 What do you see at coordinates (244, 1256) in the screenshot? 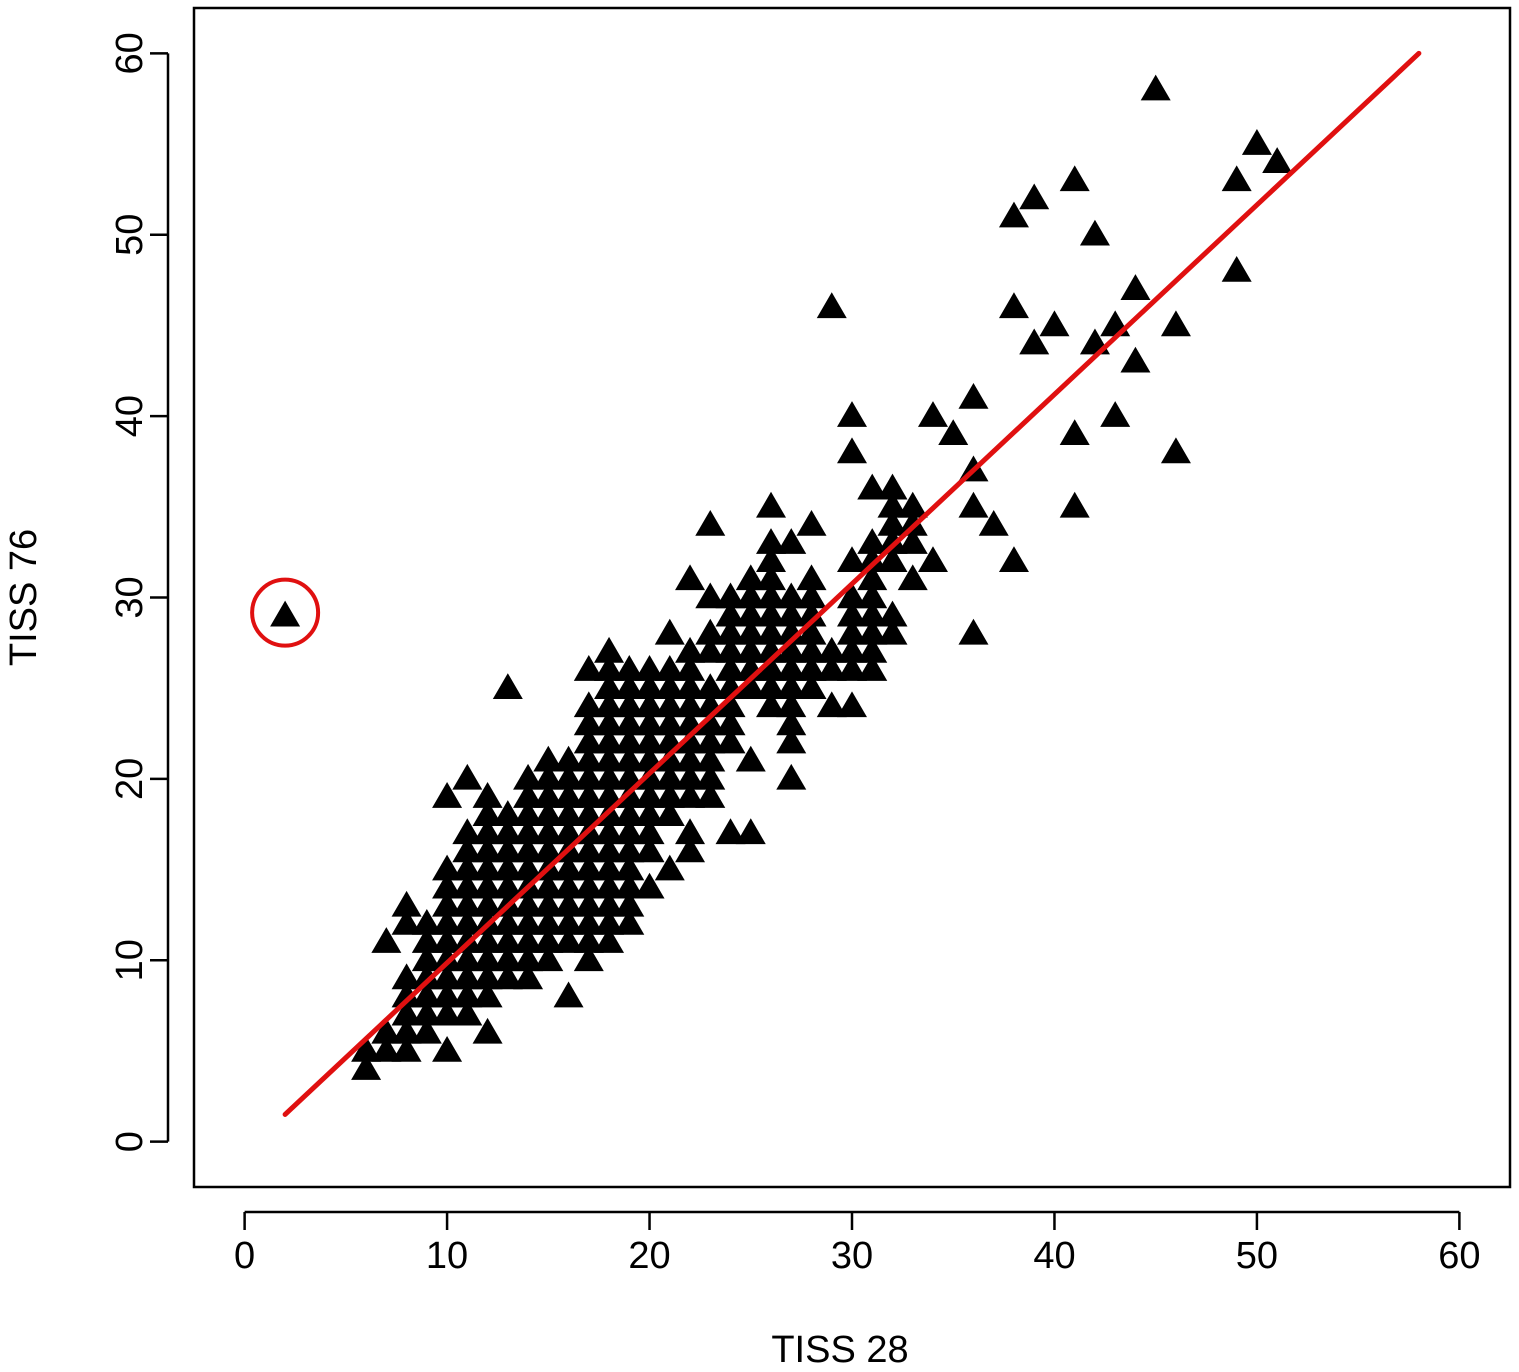
I see `x-tick-label: 0` at bounding box center [244, 1256].